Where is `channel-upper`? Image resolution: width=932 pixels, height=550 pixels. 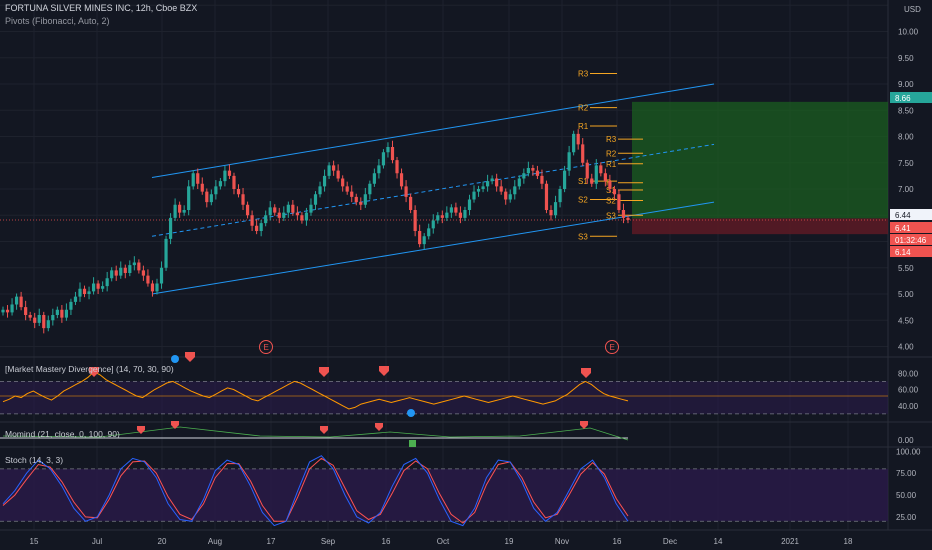
channel-upper is located at coordinates (433, 130).